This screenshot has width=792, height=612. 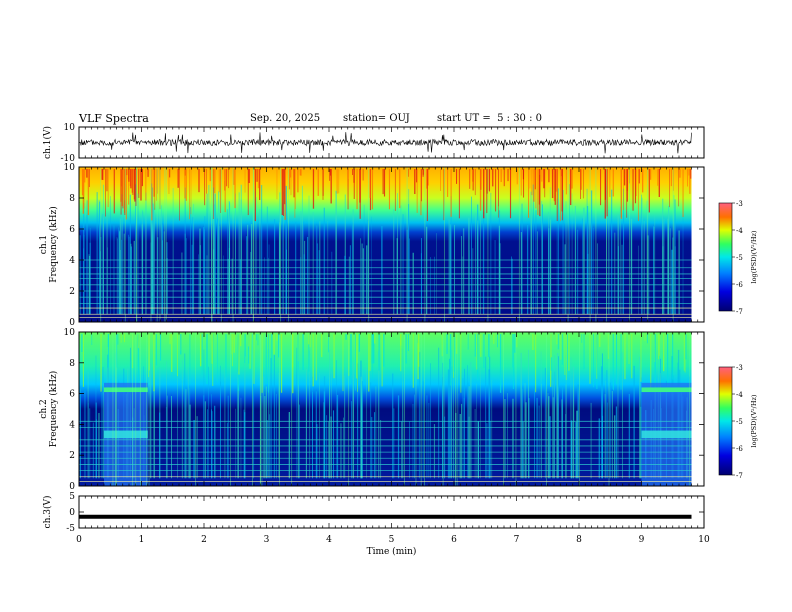 I want to click on x-tick-label: 6, so click(x=454, y=540).